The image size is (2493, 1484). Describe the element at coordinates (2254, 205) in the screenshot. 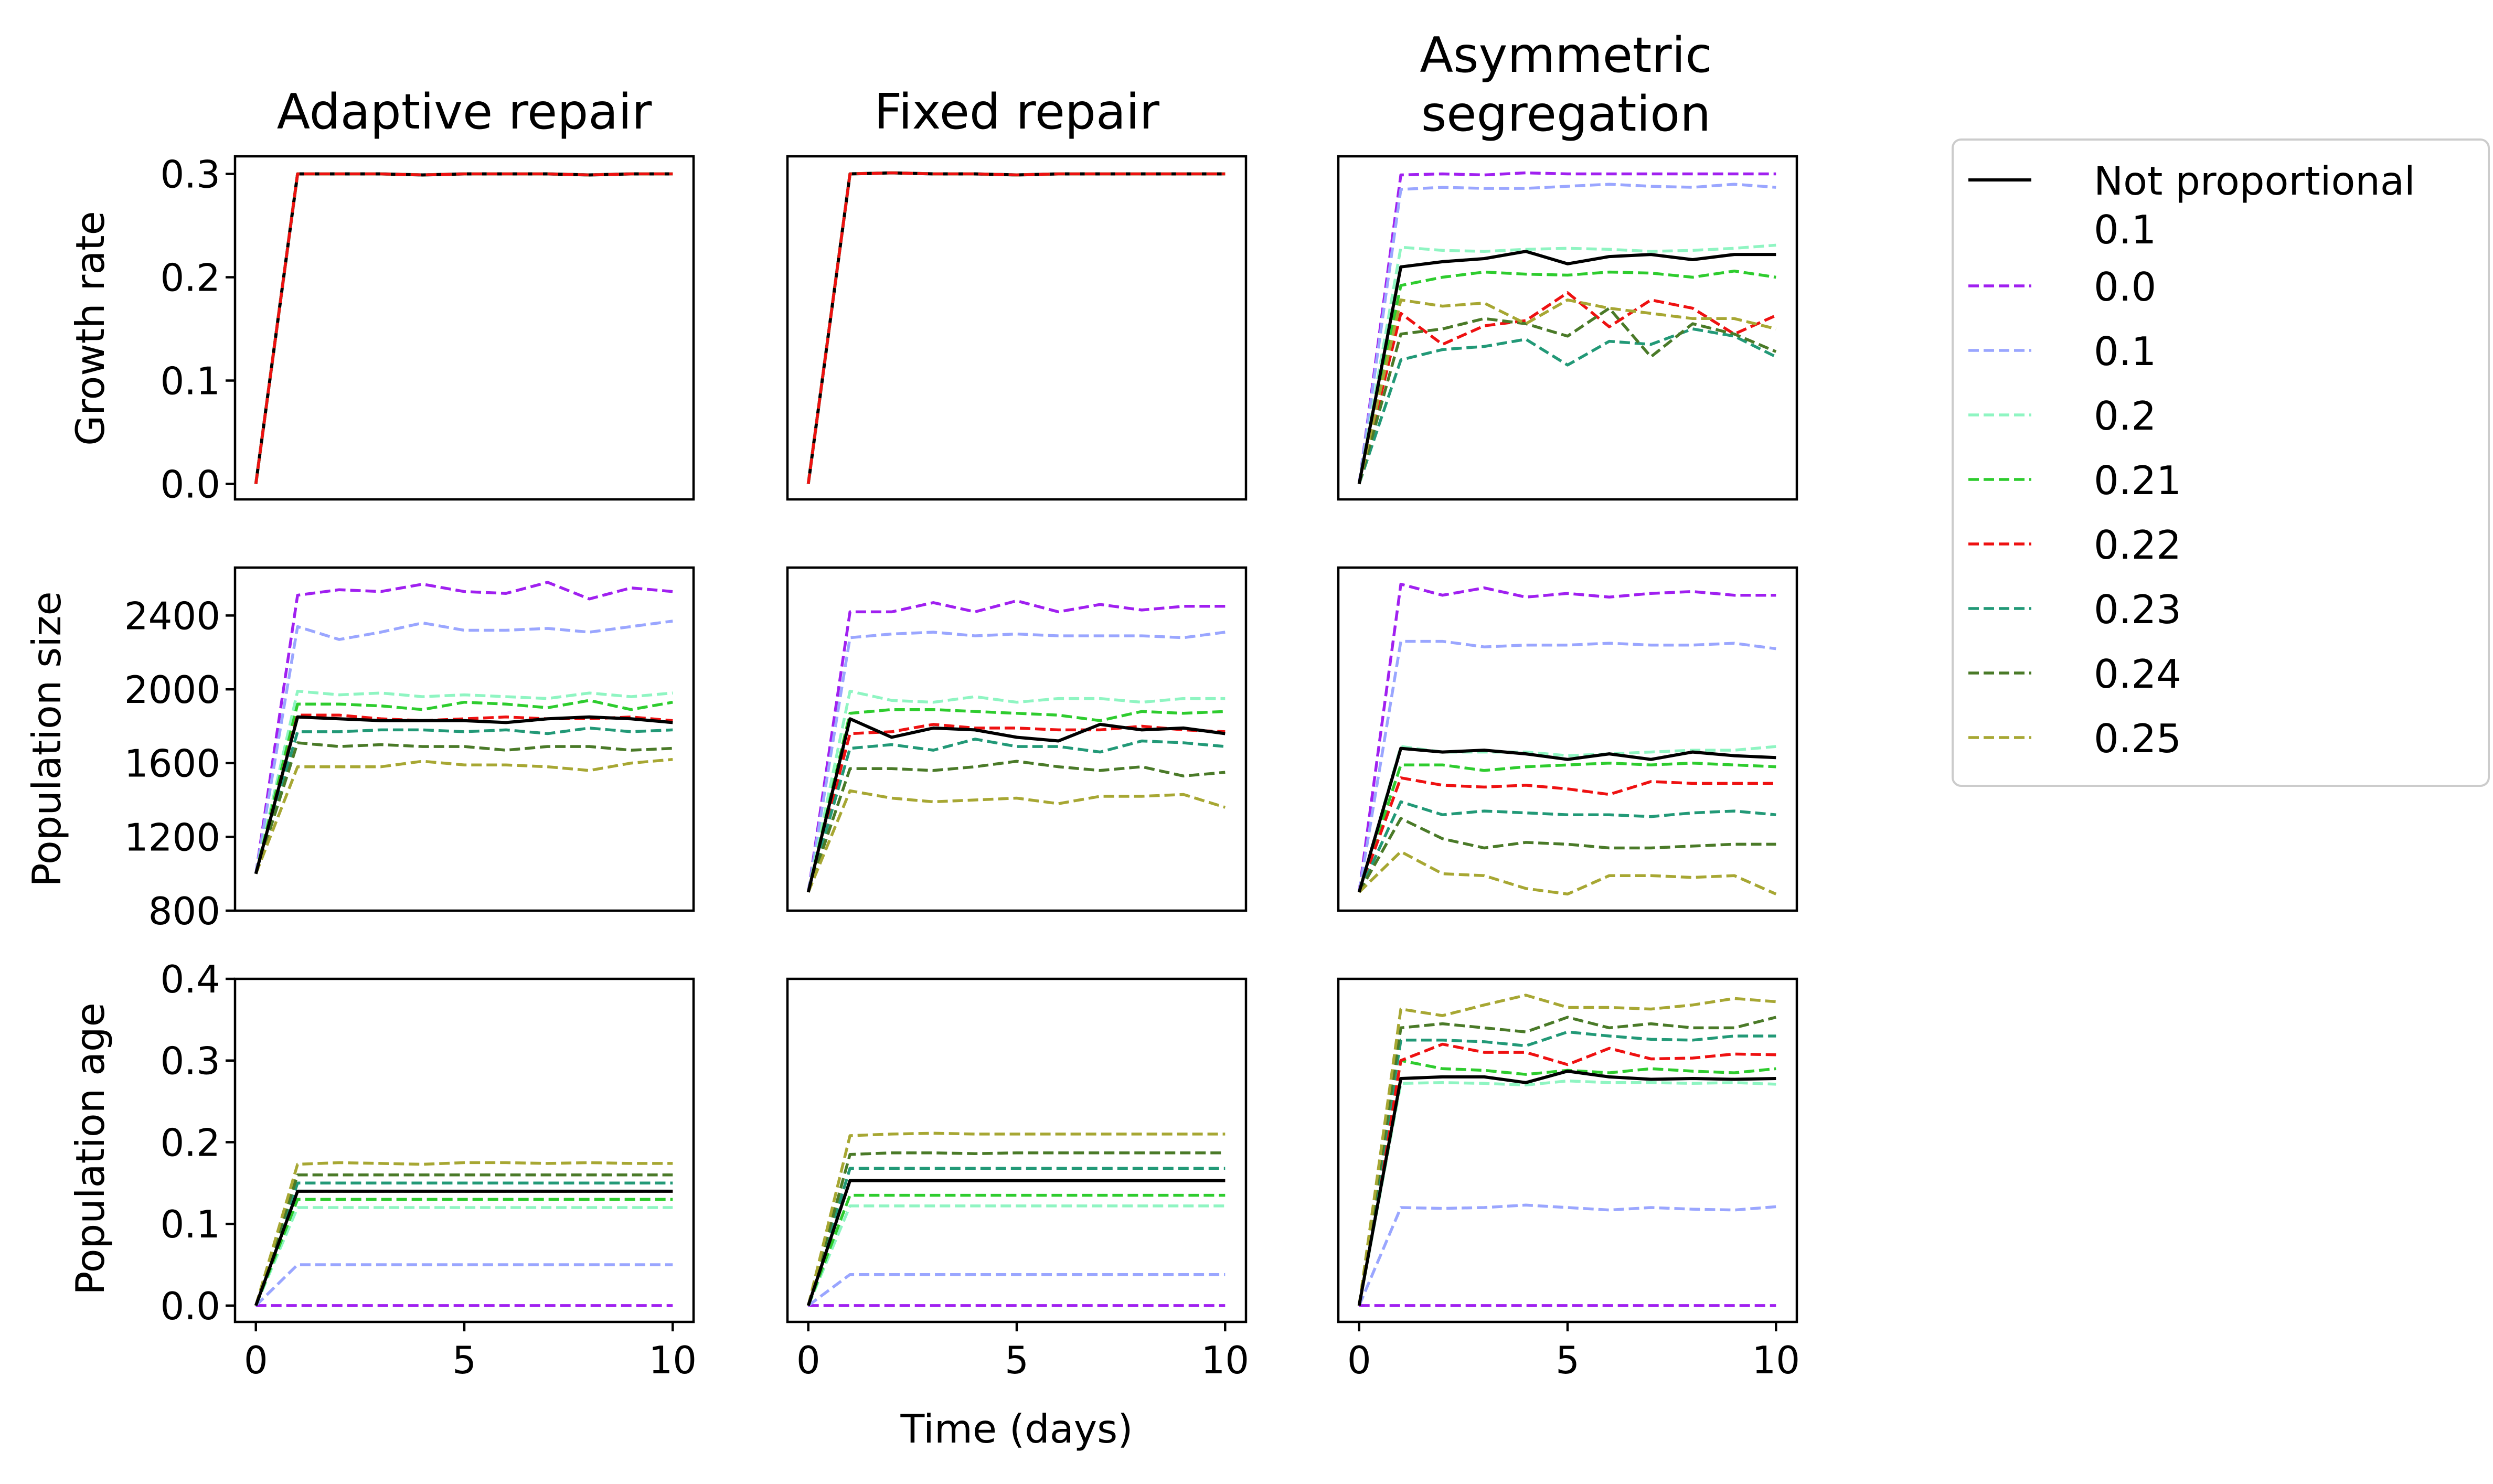

I see `legend-label: Not proportional 0.1` at that location.